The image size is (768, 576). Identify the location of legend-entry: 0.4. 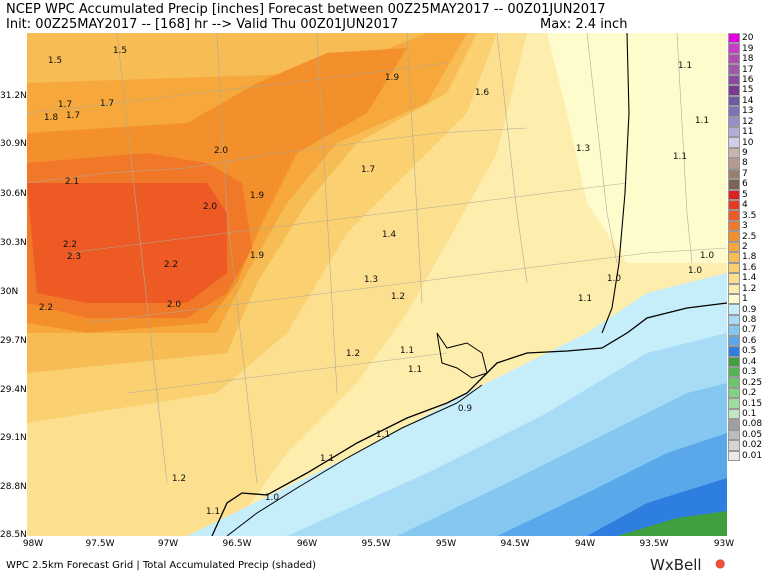
(748, 361).